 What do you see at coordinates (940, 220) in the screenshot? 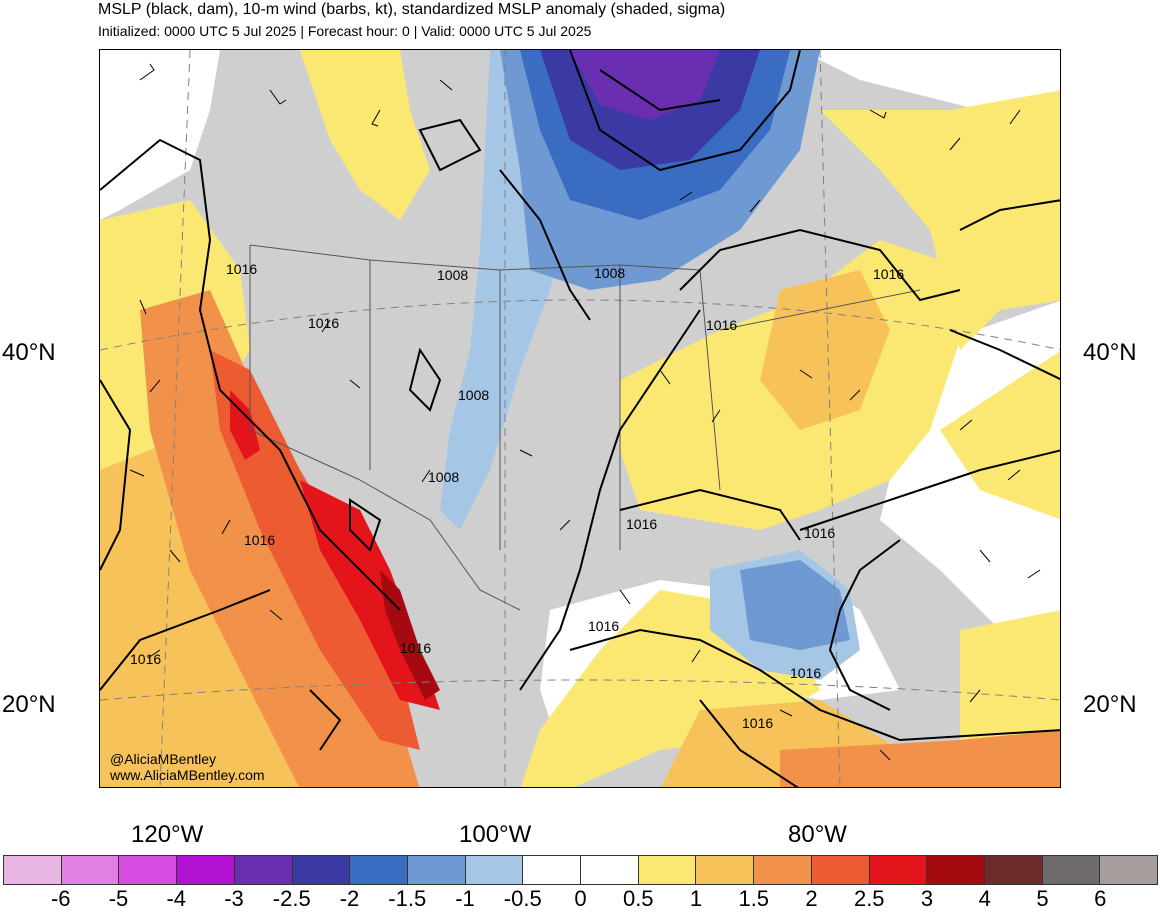
I see `yellow-shading-quebec` at bounding box center [940, 220].